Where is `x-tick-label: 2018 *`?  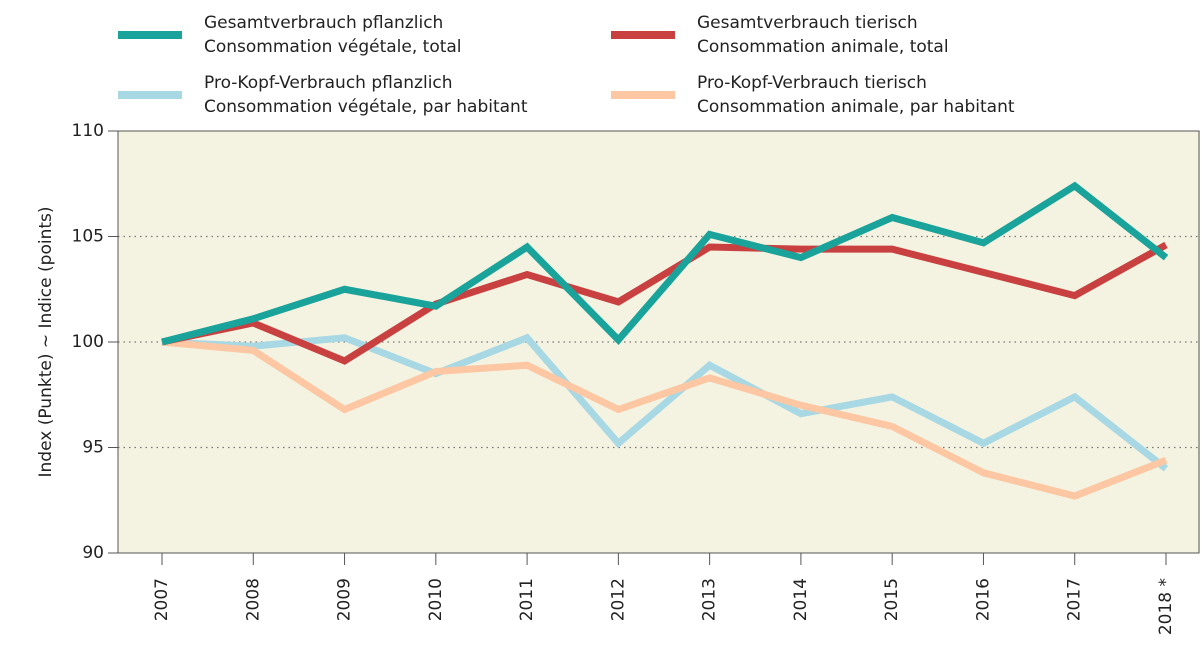
x-tick-label: 2018 * is located at coordinates (1166, 606).